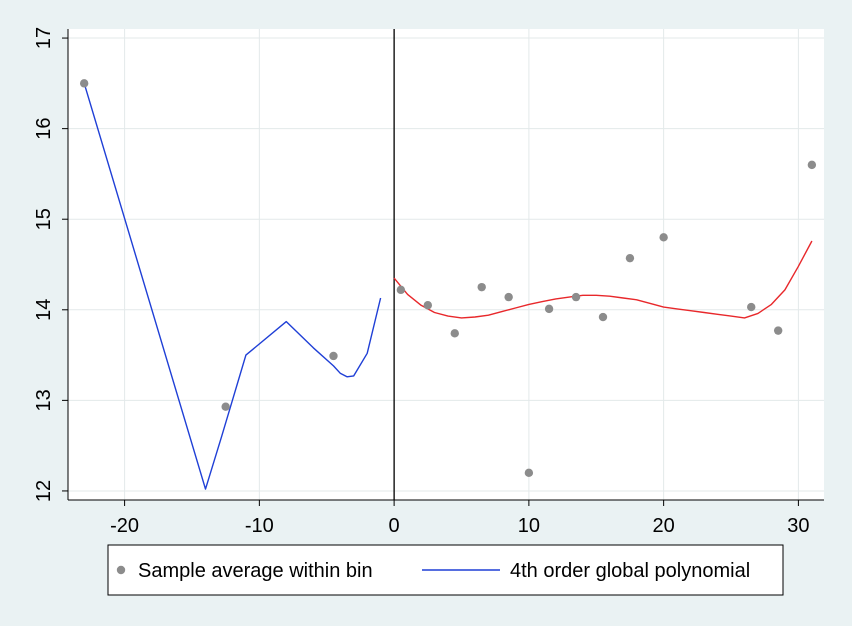 This screenshot has width=852, height=626. What do you see at coordinates (460, 518) in the screenshot?
I see `x-axis-ticks: -20 -10 0 10 20 30` at bounding box center [460, 518].